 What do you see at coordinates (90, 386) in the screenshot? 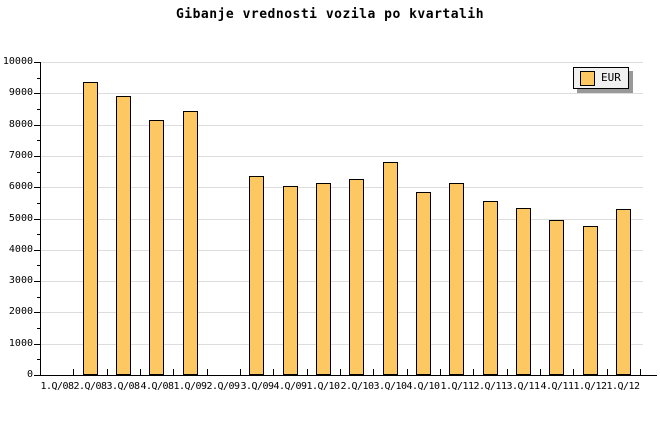
I see `x-axis-tick-label: 2.Q/08` at bounding box center [90, 386].